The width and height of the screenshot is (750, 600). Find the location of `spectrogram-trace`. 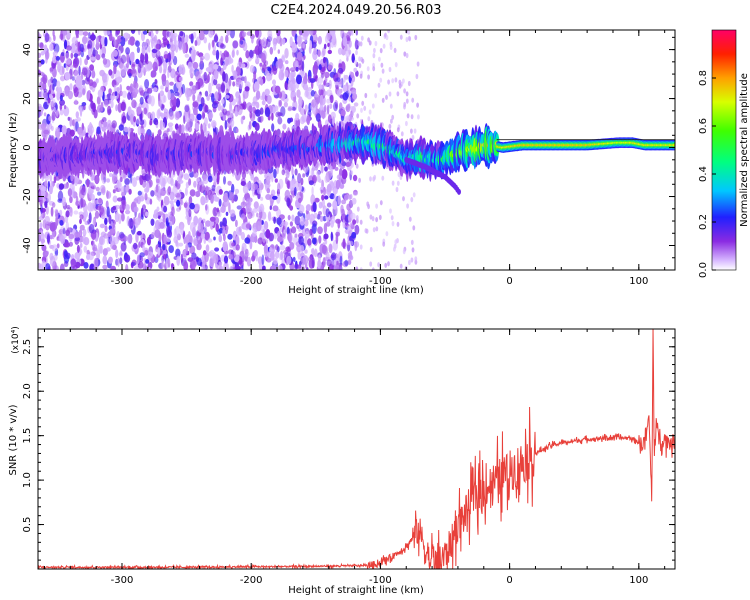

spectrogram-trace is located at coordinates (356, 157).